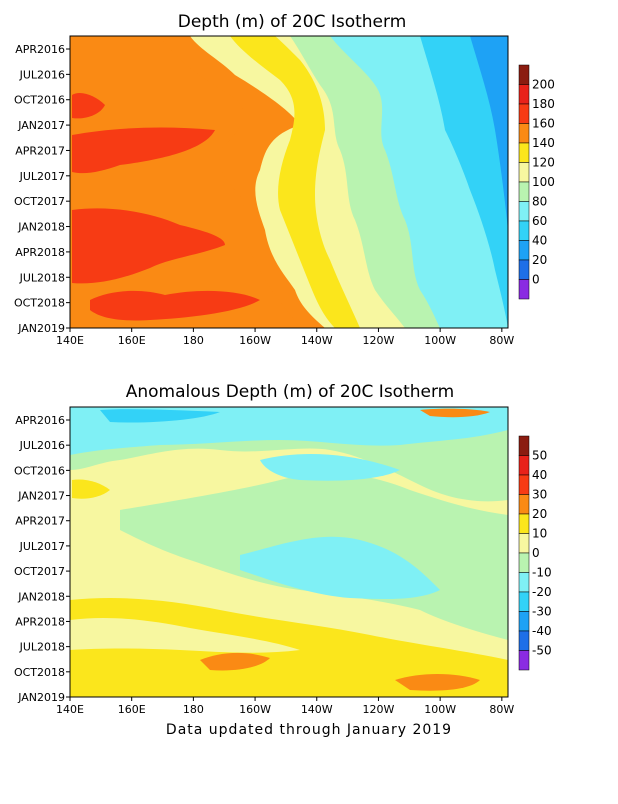 Image resolution: width=618 pixels, height=804 pixels. Describe the element at coordinates (543, 163) in the screenshot. I see `colorbar-label: 120` at that location.